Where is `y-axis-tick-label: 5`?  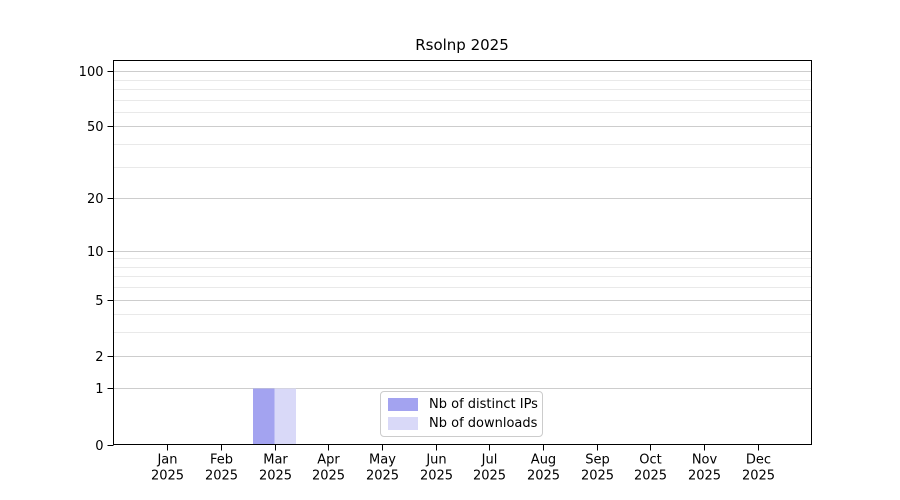 y-axis-tick-label: 5 is located at coordinates (99, 301).